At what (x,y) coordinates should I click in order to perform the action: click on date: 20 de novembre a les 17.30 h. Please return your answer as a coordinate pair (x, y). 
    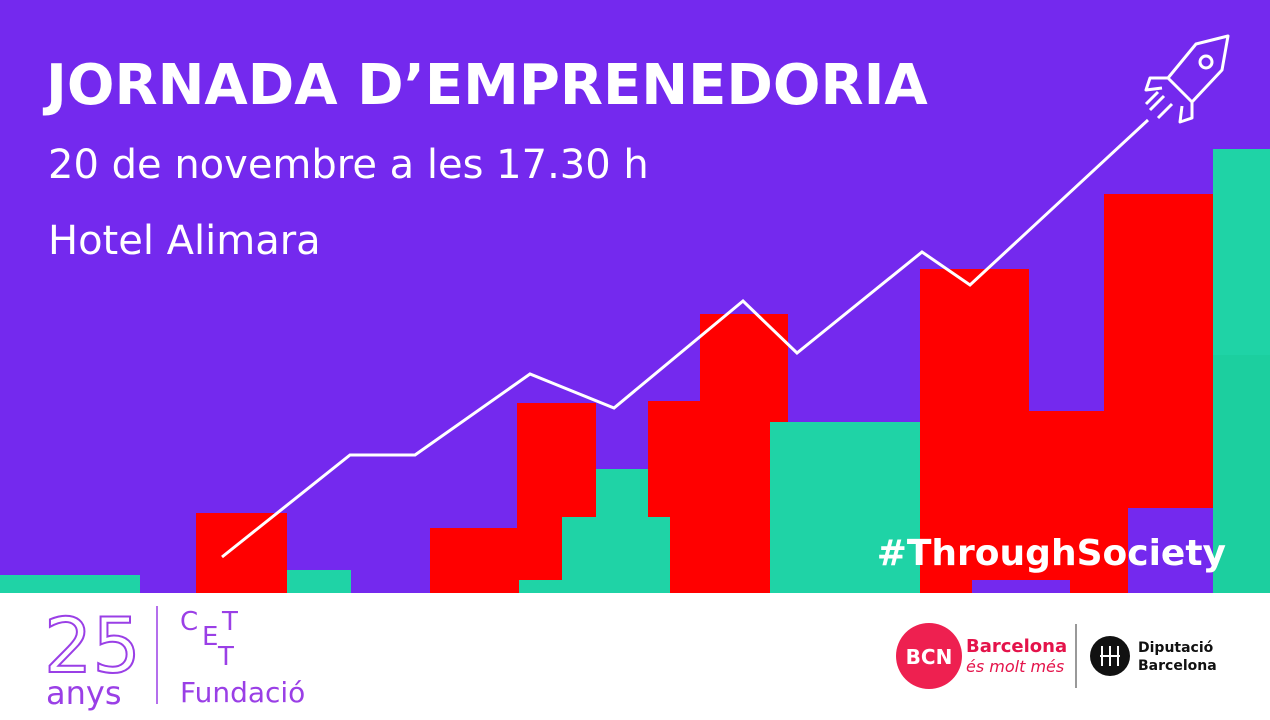
    Looking at the image, I should click on (348, 165).